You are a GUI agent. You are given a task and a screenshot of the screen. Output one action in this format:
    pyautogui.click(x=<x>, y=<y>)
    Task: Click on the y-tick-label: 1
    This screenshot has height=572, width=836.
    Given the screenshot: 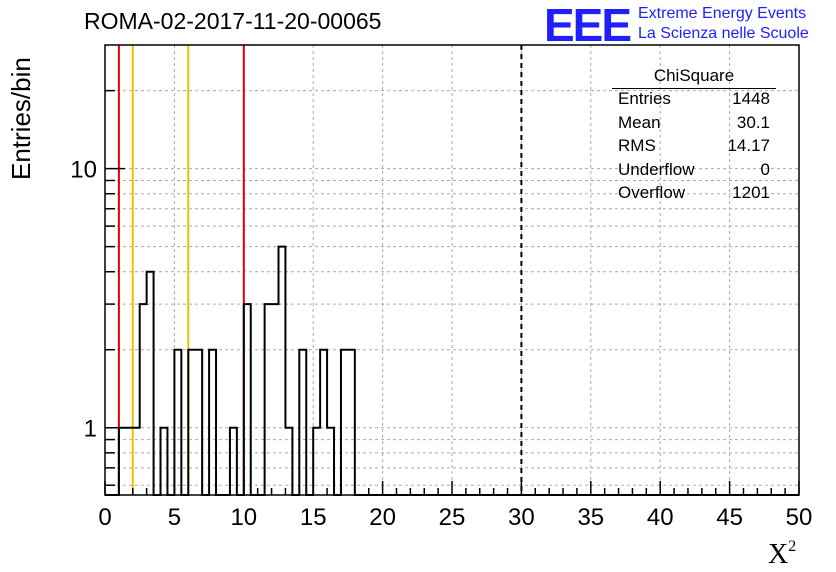 What is the action you would take?
    pyautogui.click(x=90, y=429)
    